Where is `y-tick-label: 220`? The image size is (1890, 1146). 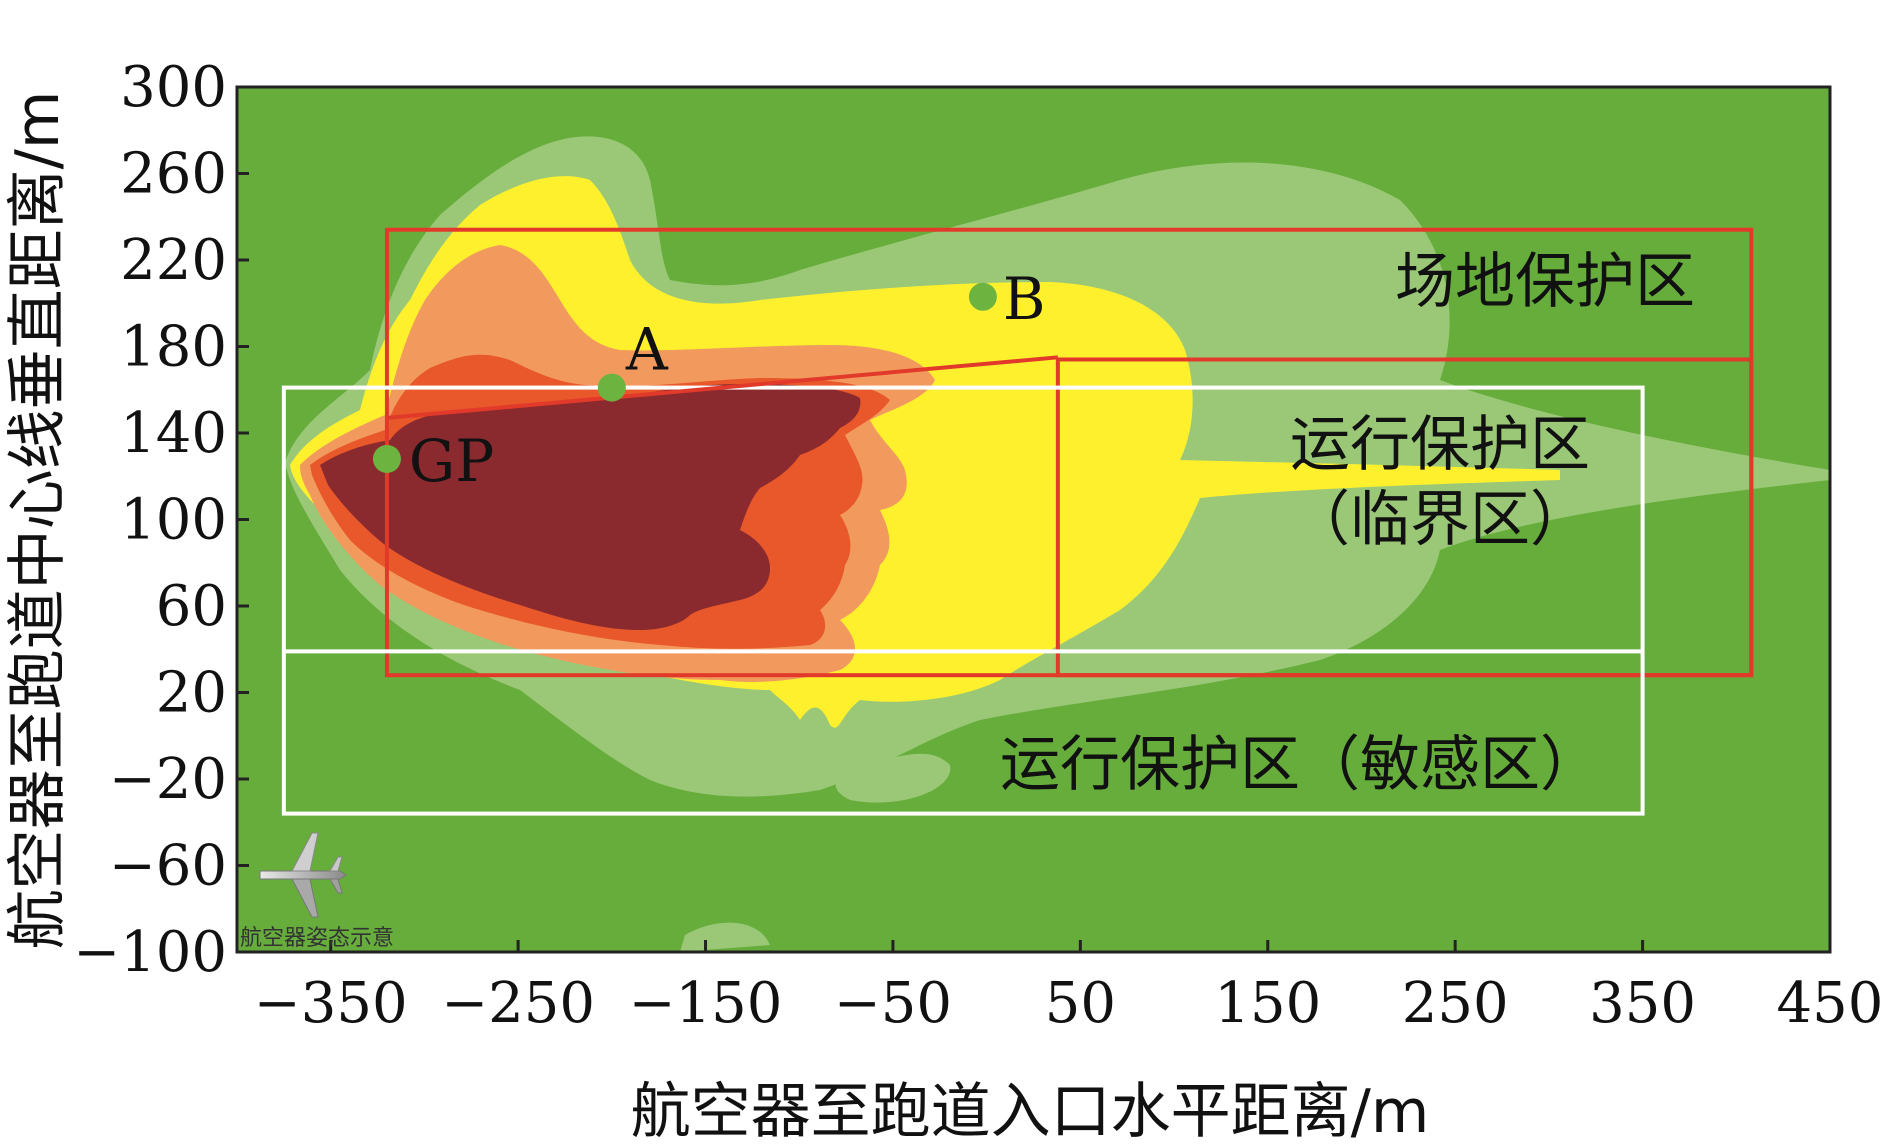 y-tick-label: 220 is located at coordinates (173, 260).